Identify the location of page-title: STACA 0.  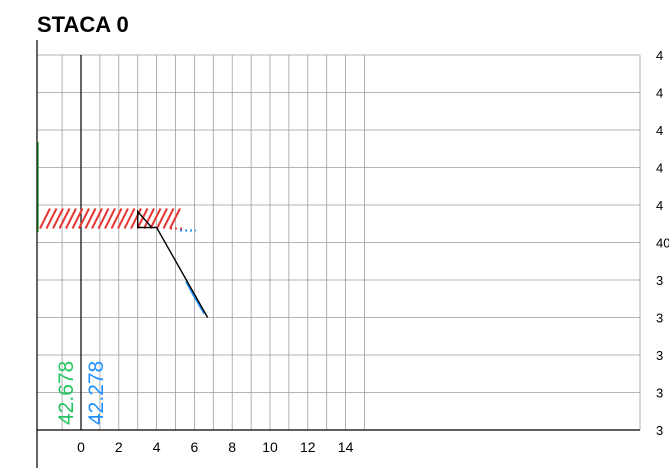
(83, 24).